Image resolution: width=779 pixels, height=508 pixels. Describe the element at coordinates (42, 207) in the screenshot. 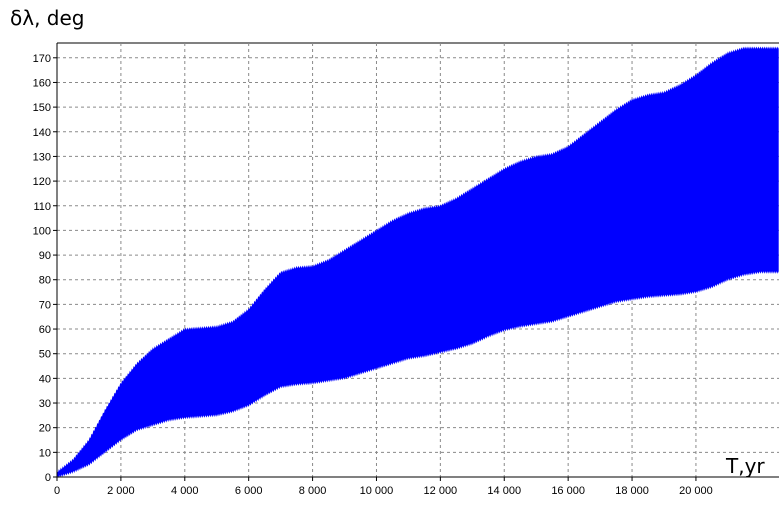

I see `y-tick-label: 110` at that location.